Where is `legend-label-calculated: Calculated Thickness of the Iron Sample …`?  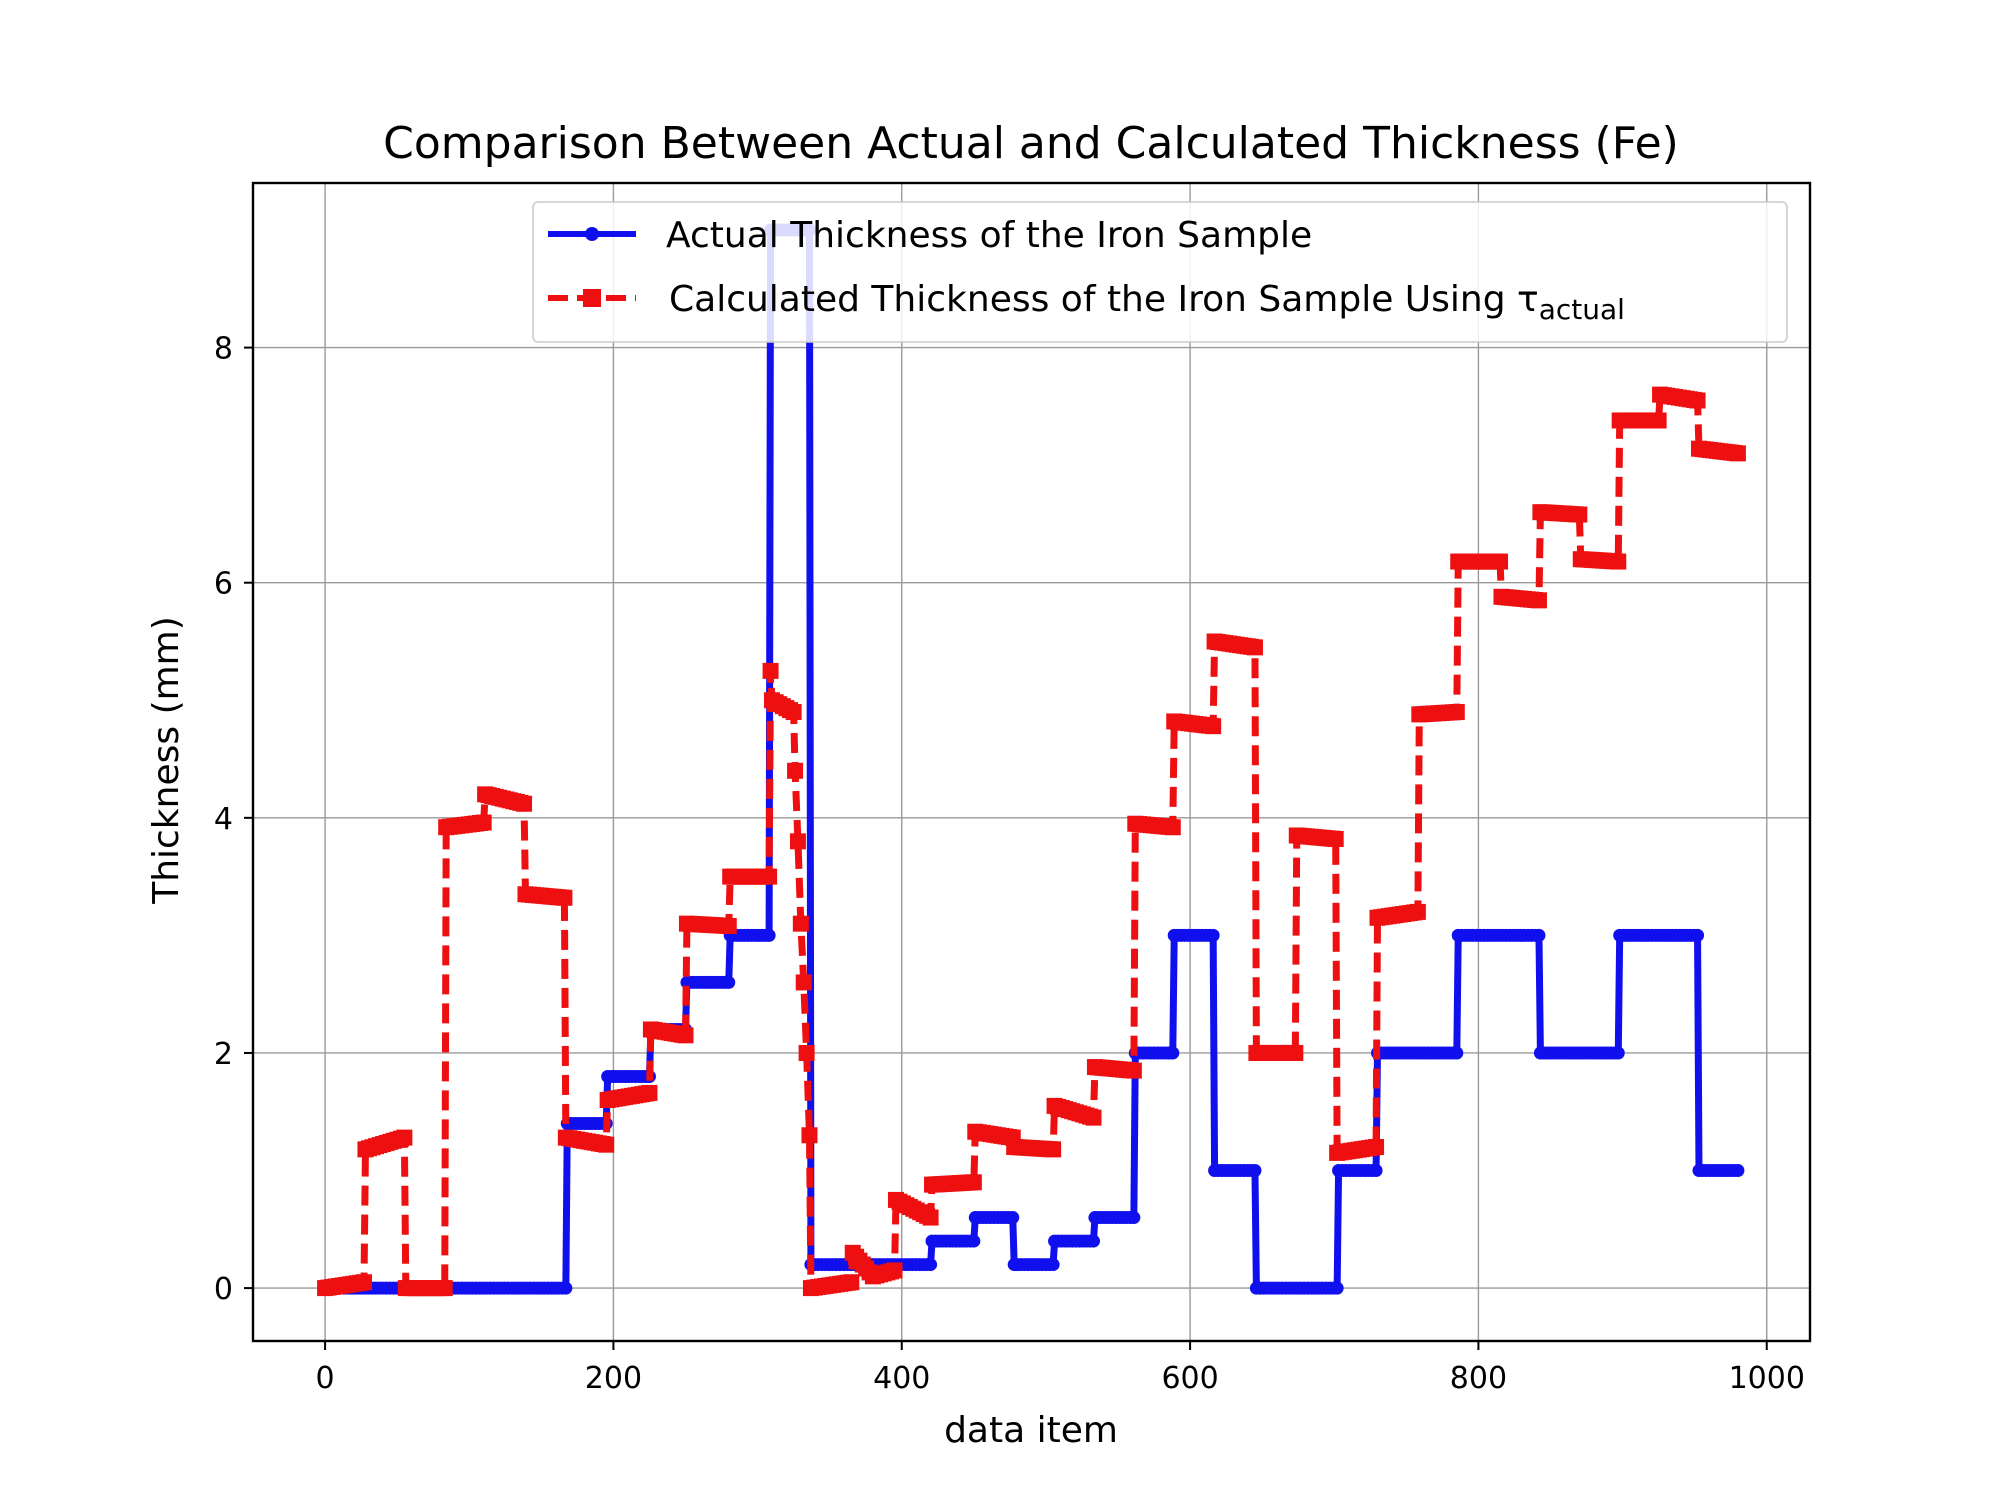 legend-label-calculated: Calculated Thickness of the Iron Sample … is located at coordinates (1147, 302).